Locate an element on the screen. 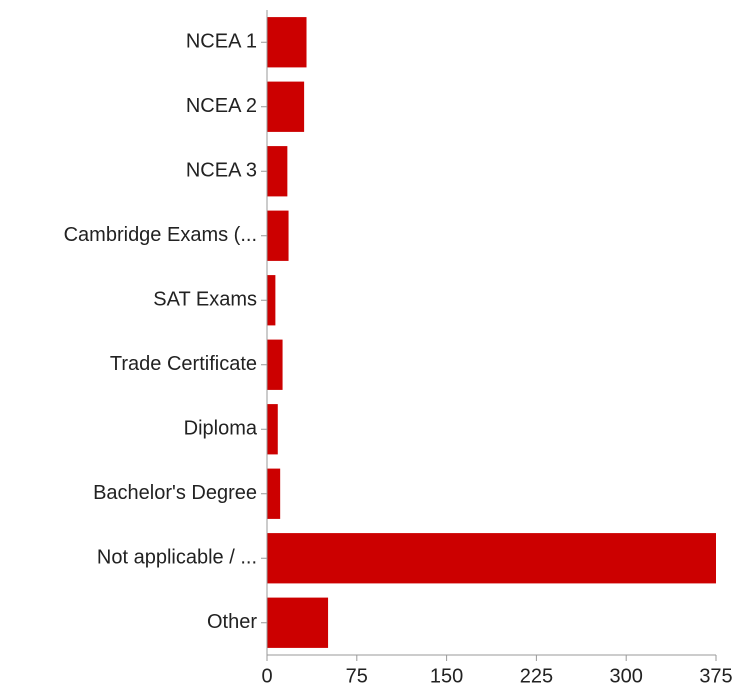 The image size is (740, 691). y-tick-label: SAT Exams is located at coordinates (205, 300).